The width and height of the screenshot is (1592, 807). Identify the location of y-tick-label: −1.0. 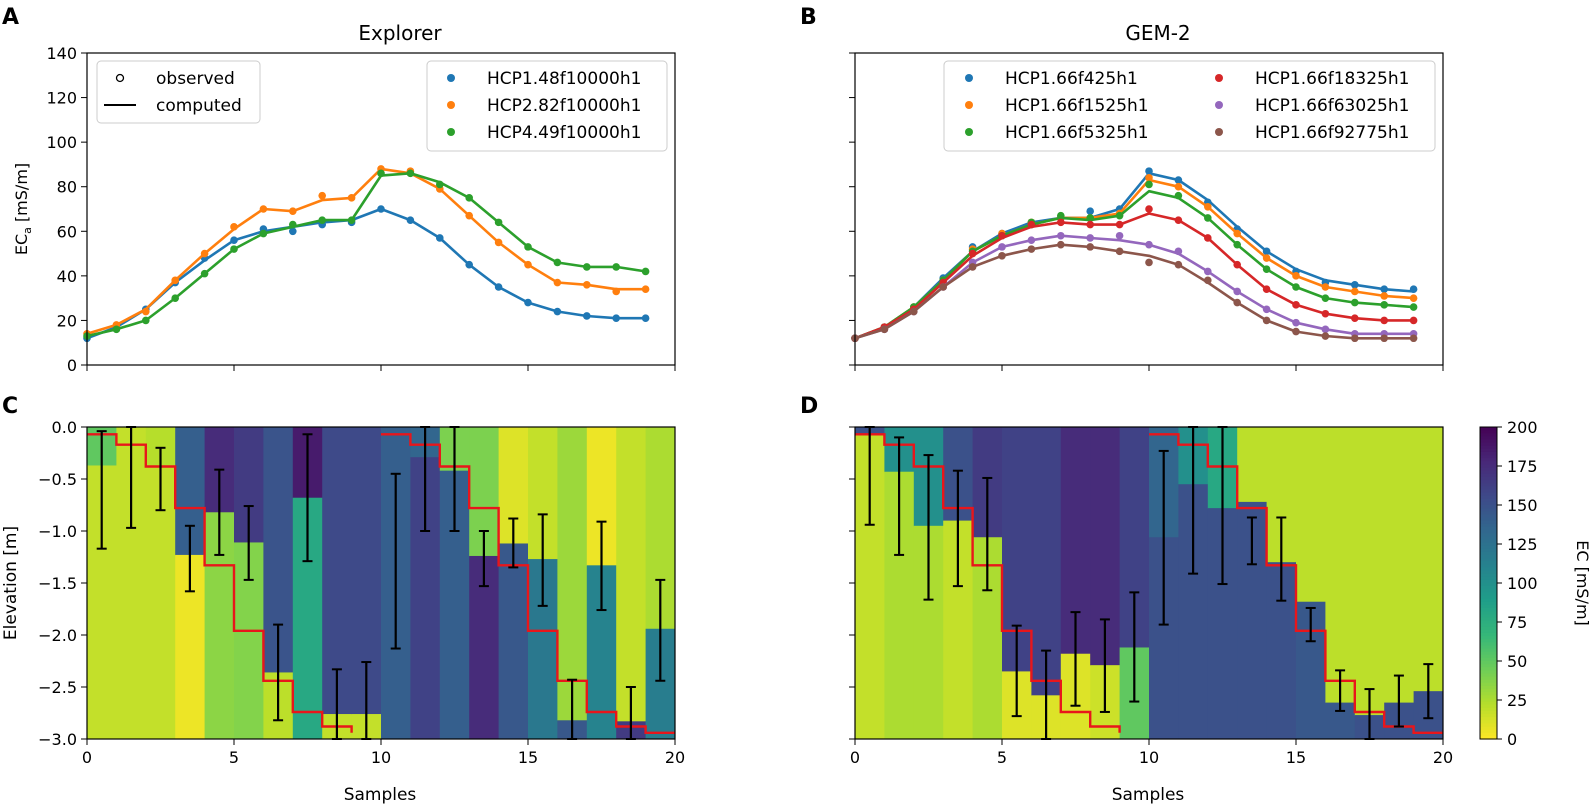
(57, 531).